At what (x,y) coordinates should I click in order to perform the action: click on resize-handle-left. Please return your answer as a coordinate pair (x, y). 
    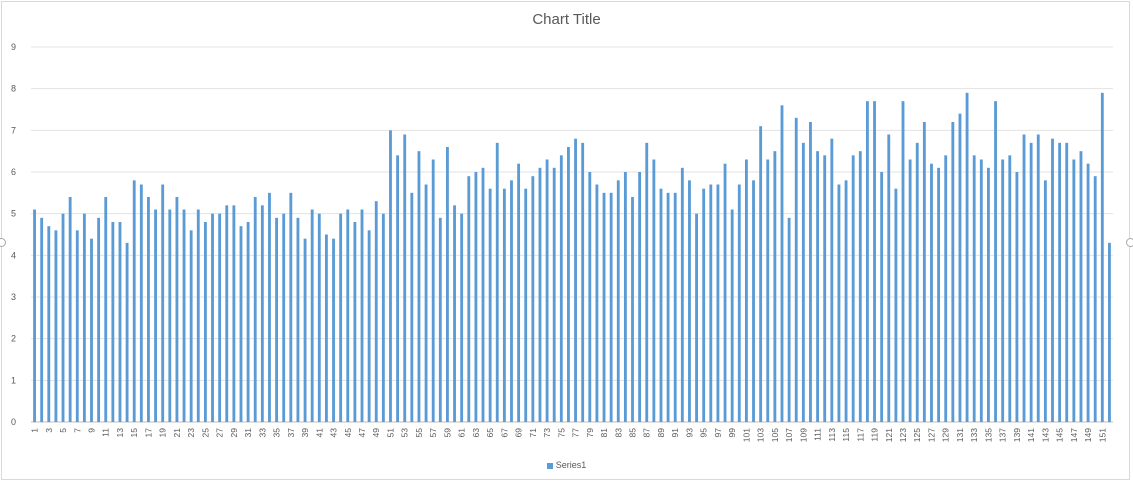
    Looking at the image, I should click on (3, 242).